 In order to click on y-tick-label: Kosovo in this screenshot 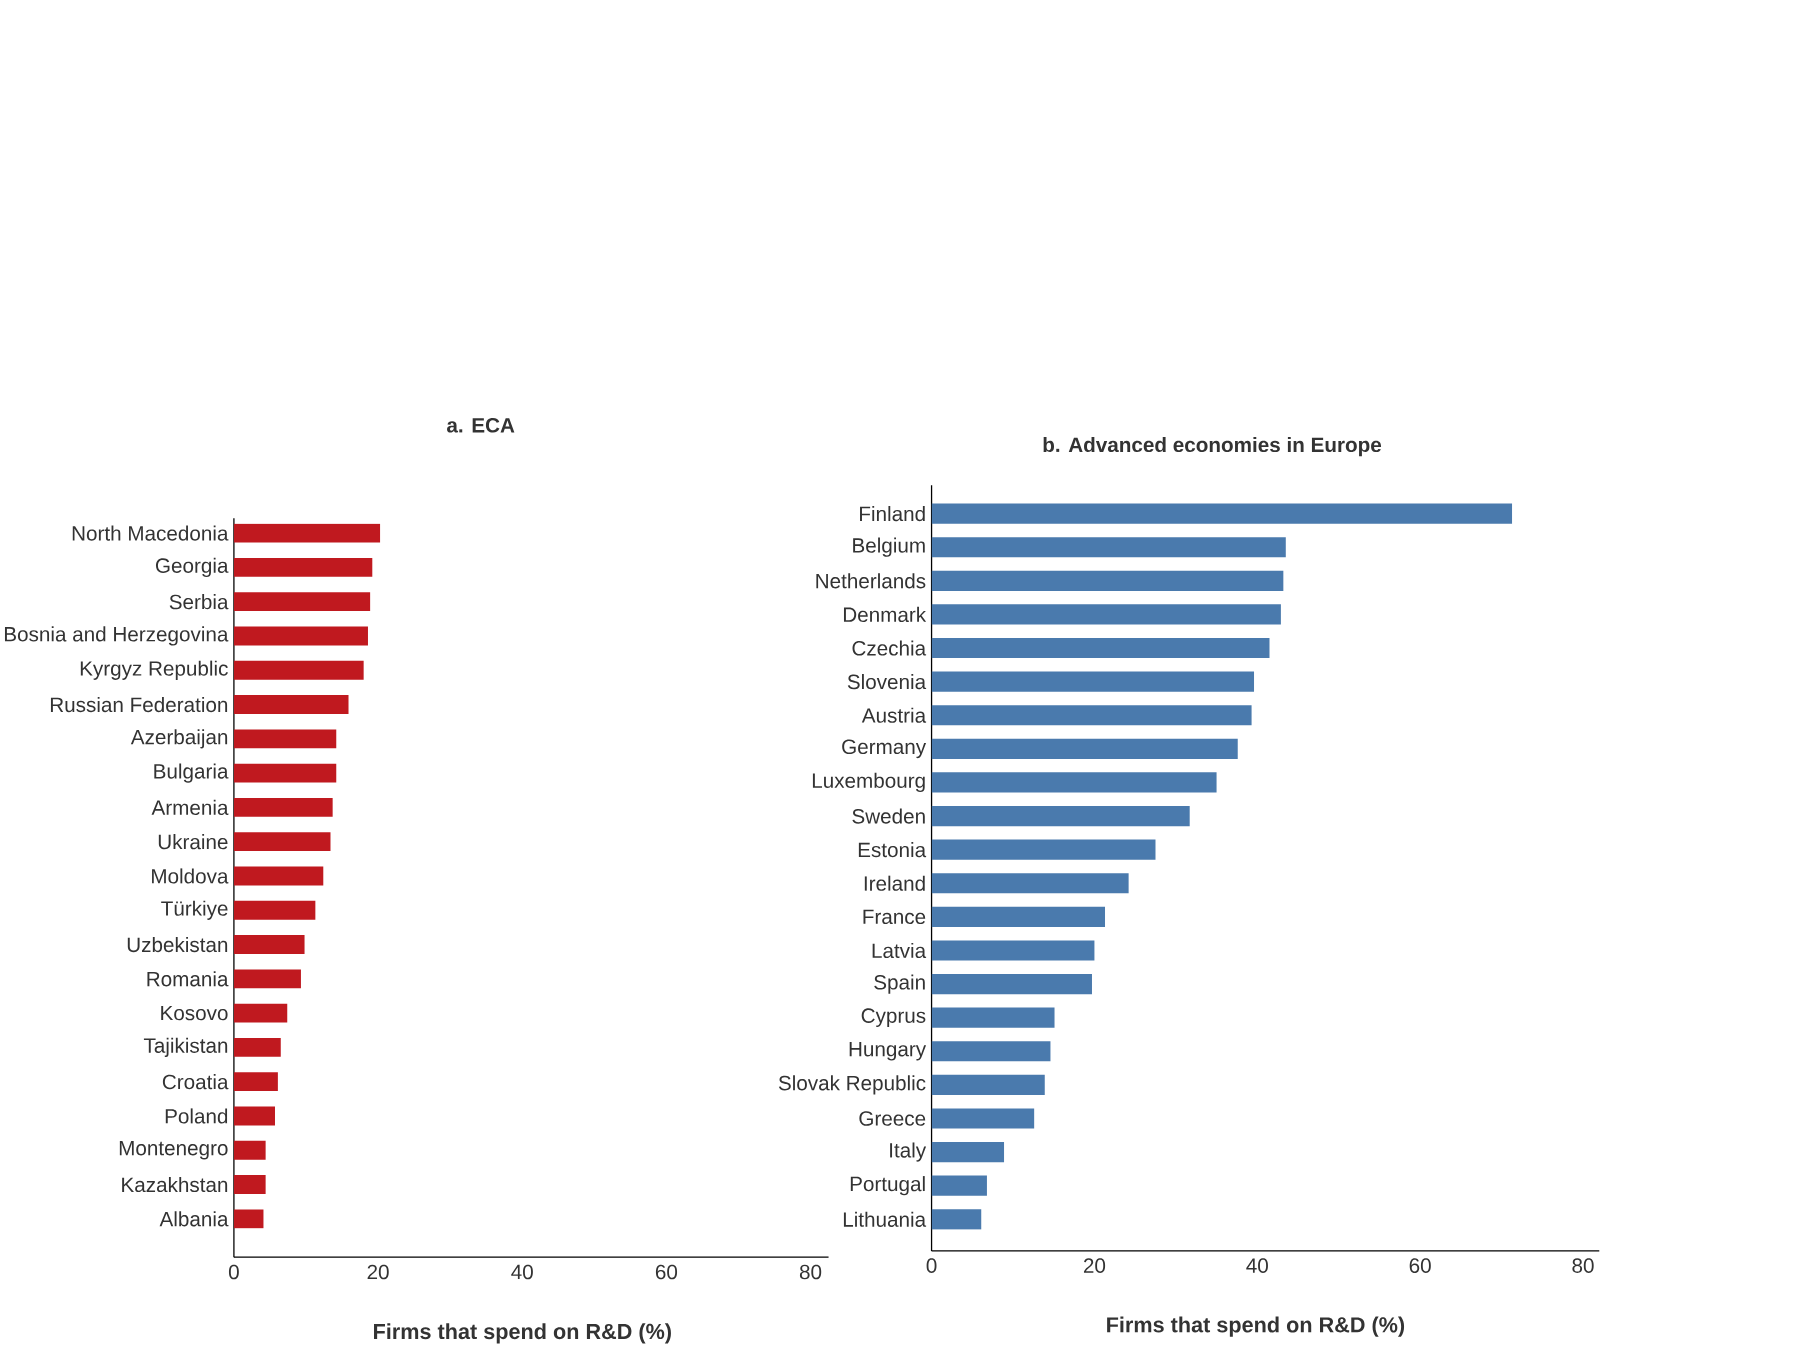, I will do `click(194, 1013)`.